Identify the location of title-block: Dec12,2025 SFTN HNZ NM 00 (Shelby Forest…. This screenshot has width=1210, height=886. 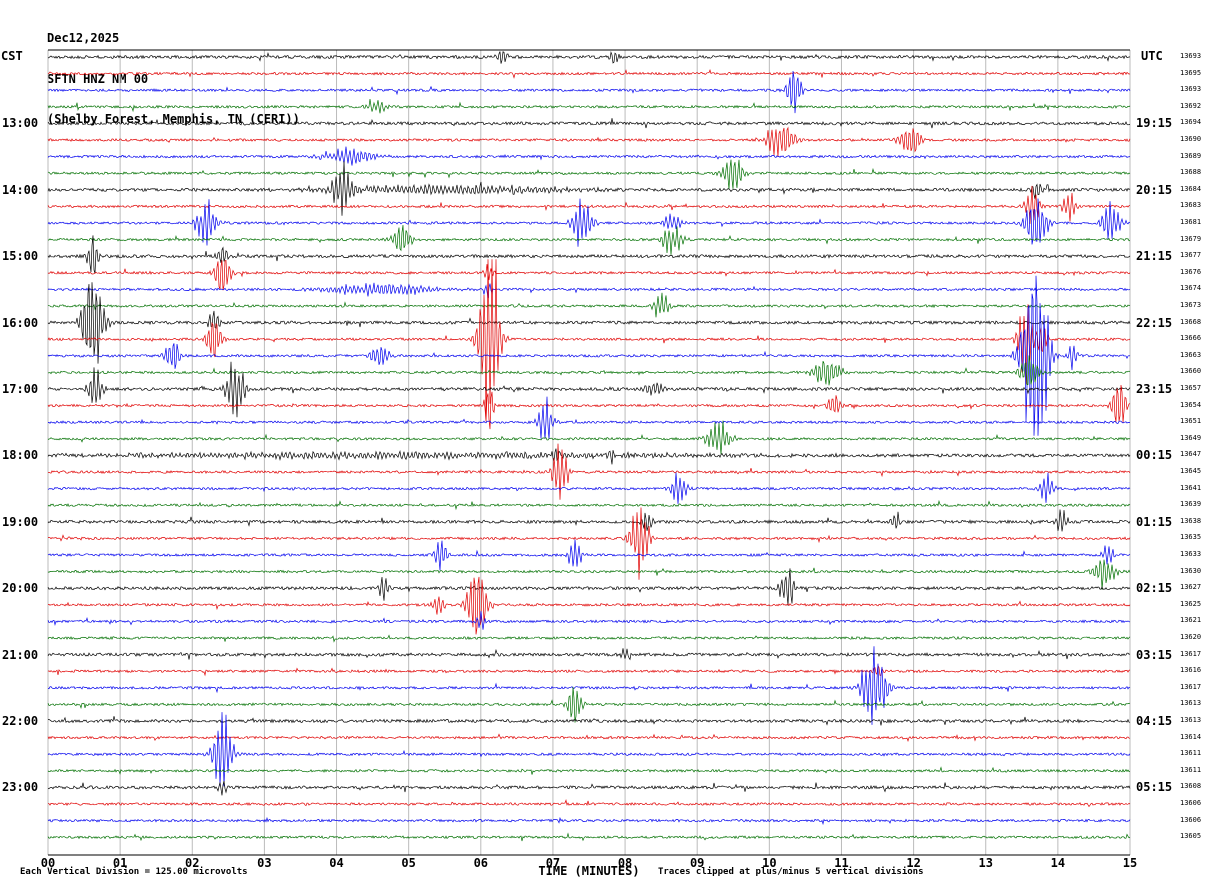
(173, 79).